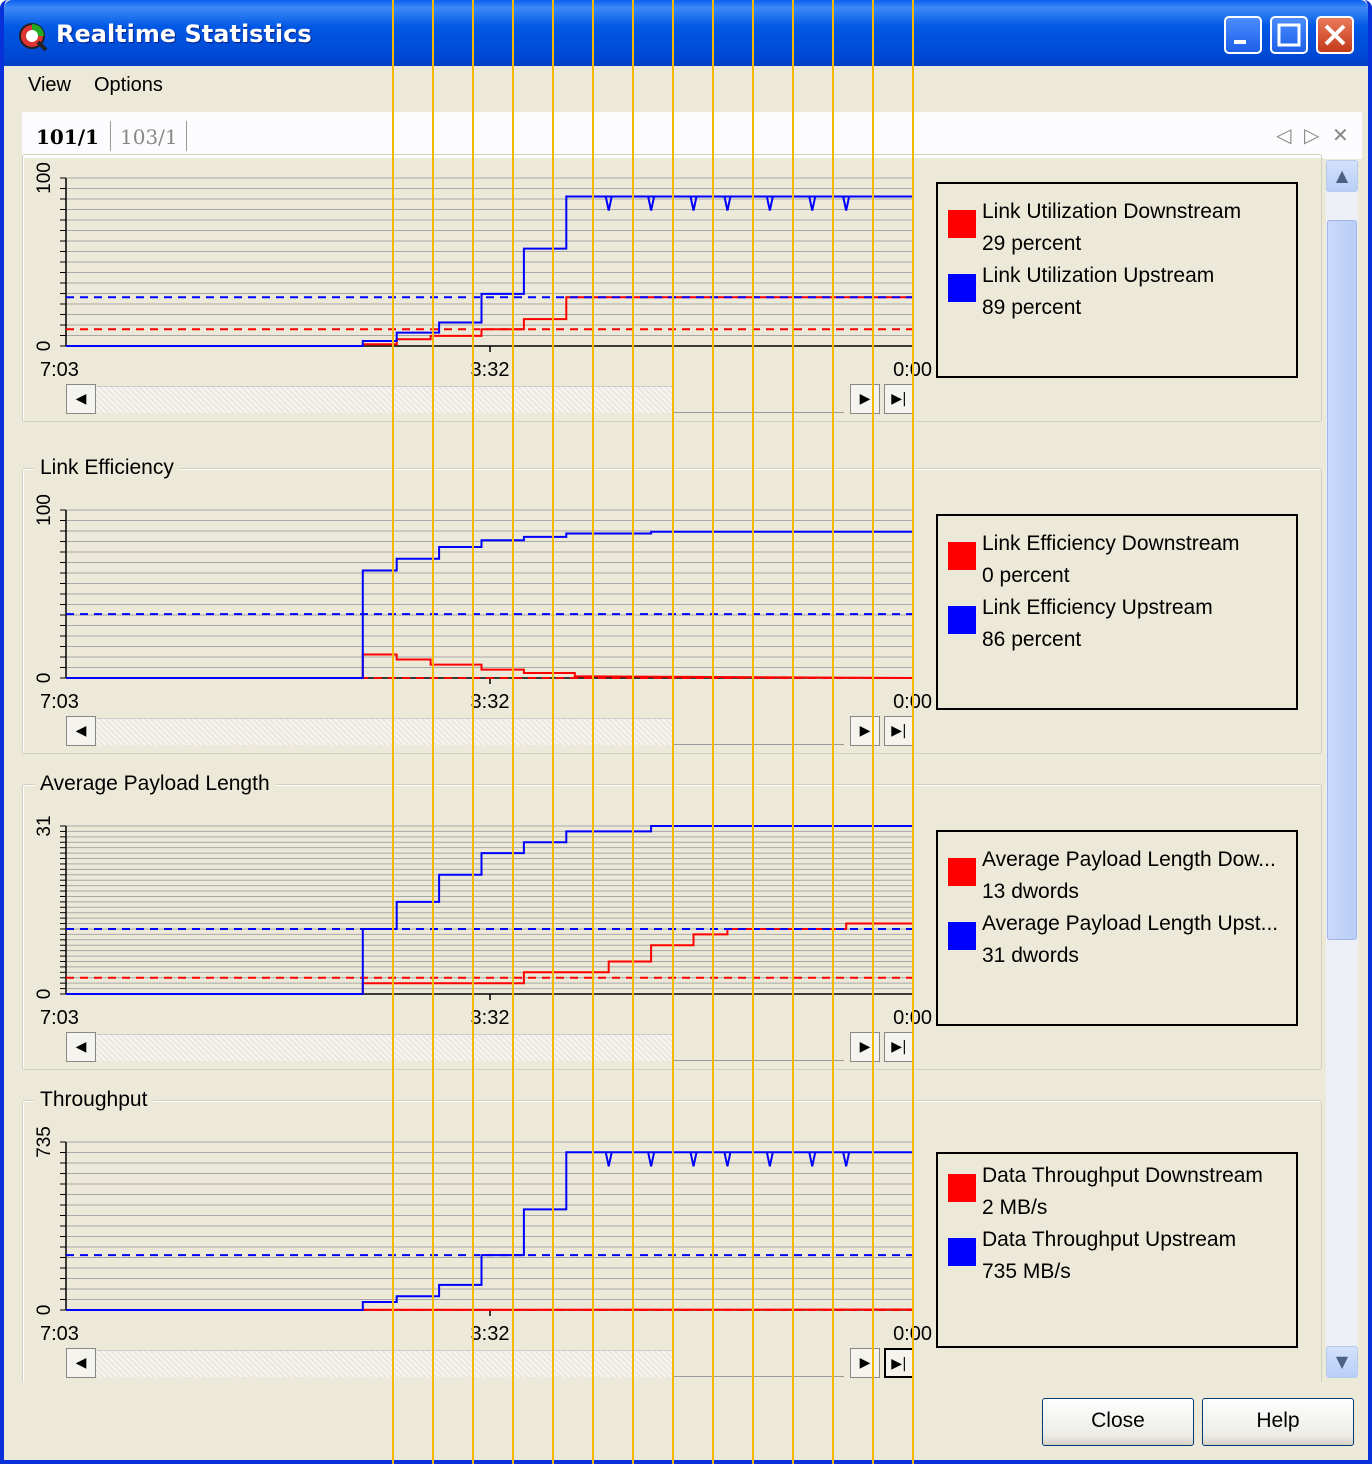  What do you see at coordinates (107, 468) in the screenshot?
I see `section-title: Link Efficiency` at bounding box center [107, 468].